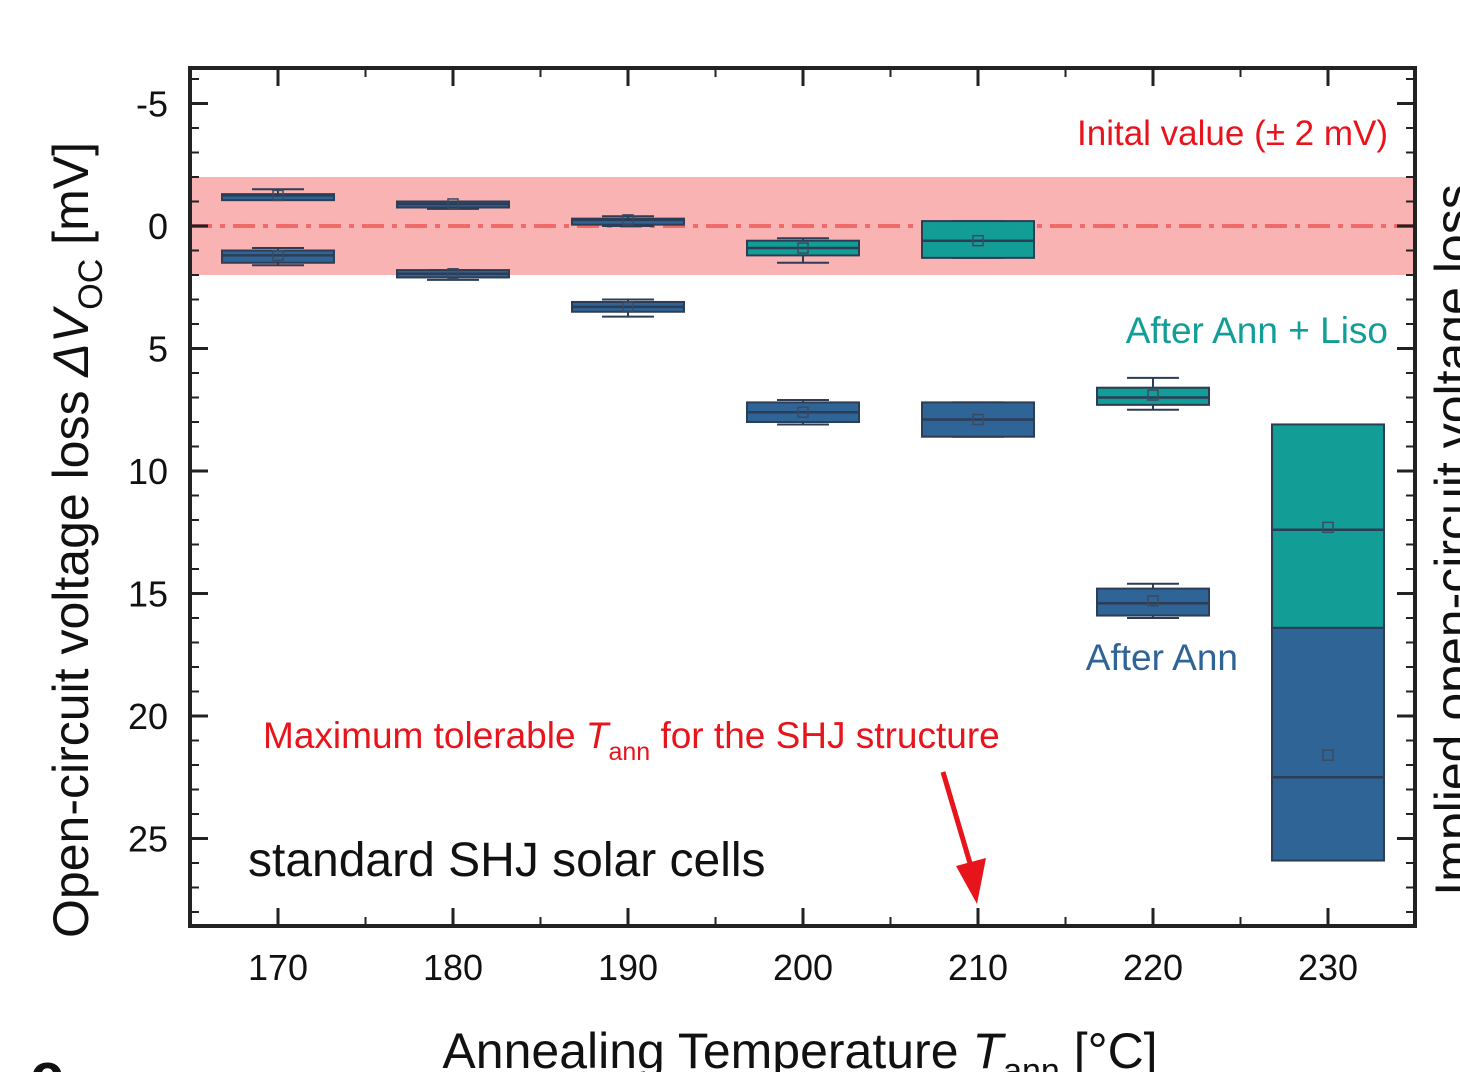  Describe the element at coordinates (978, 967) in the screenshot. I see `x-tick-label: 210` at that location.